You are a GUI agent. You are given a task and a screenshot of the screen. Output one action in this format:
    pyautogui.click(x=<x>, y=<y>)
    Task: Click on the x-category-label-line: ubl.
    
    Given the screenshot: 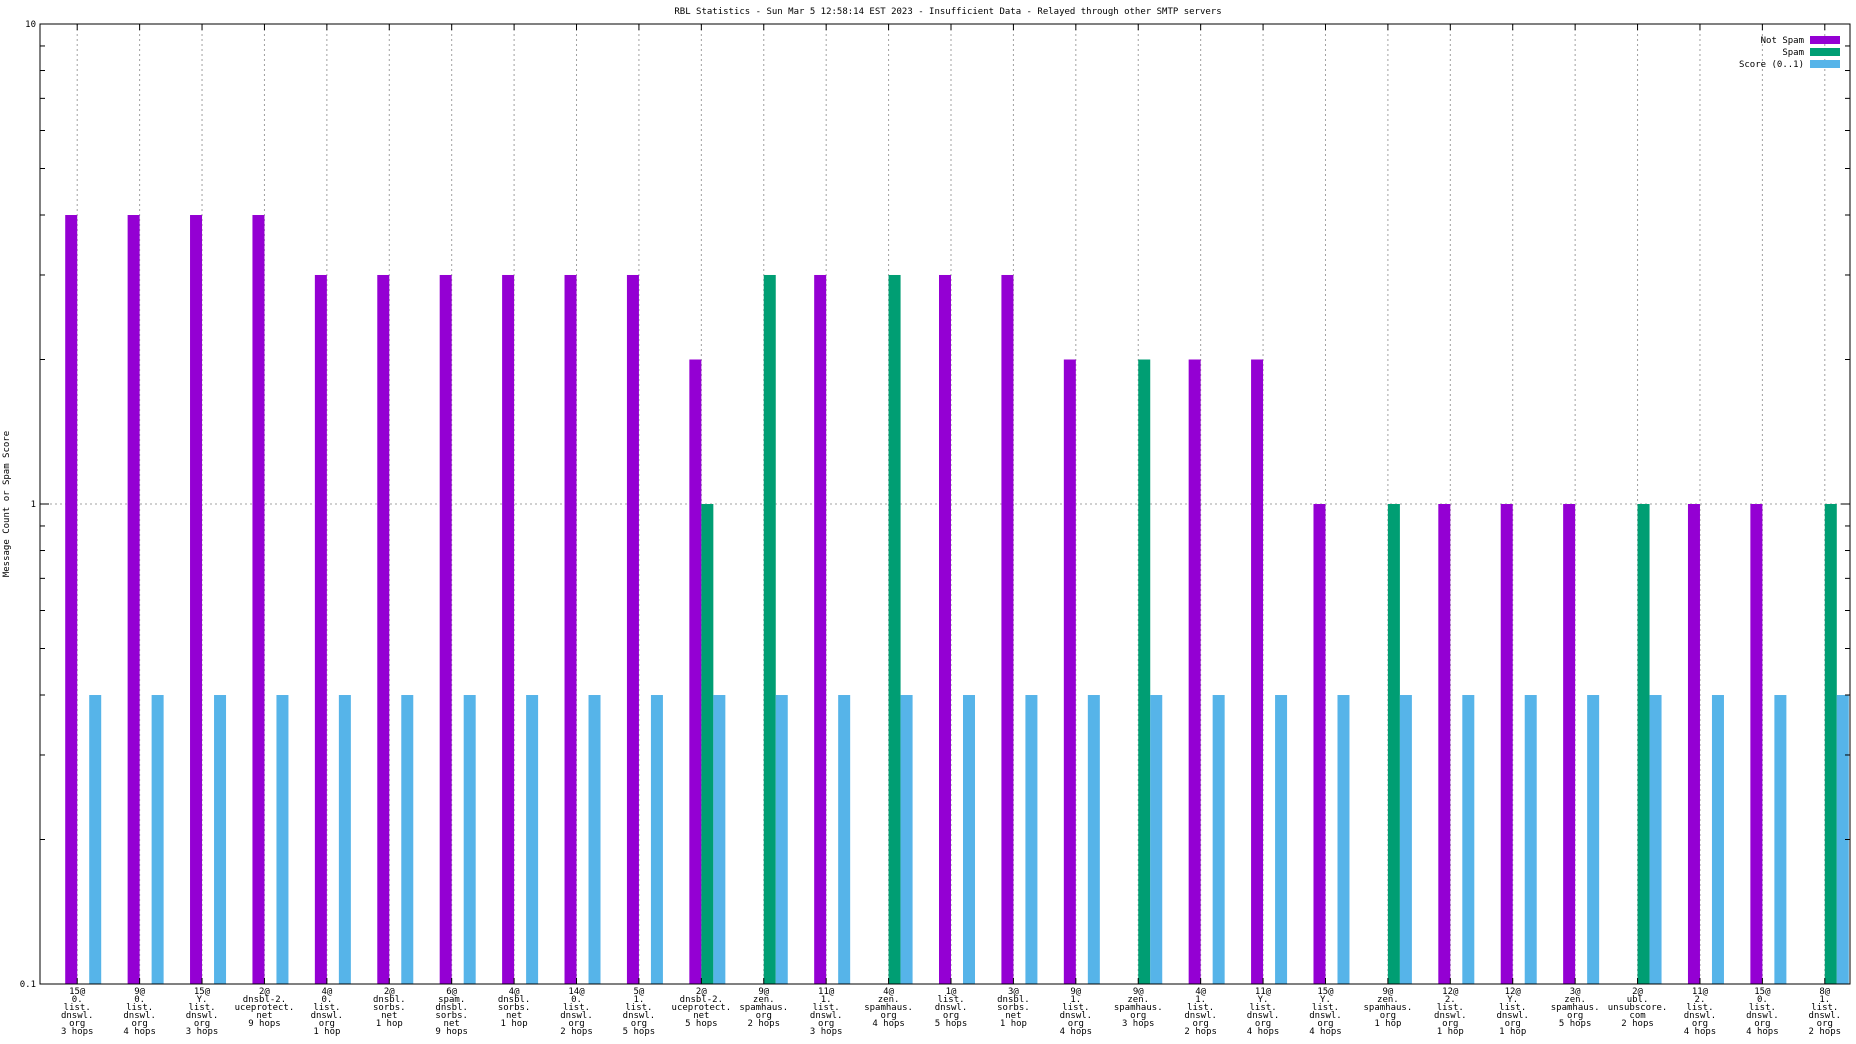 What is the action you would take?
    pyautogui.click(x=1638, y=1000)
    